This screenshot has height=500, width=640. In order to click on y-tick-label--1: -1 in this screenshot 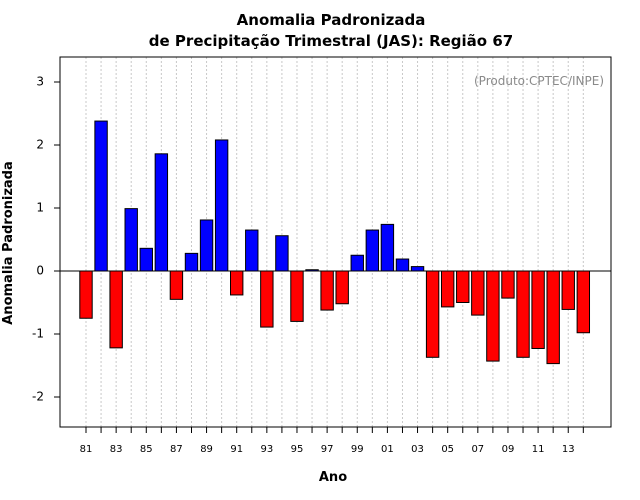, I will do `click(38, 334)`.